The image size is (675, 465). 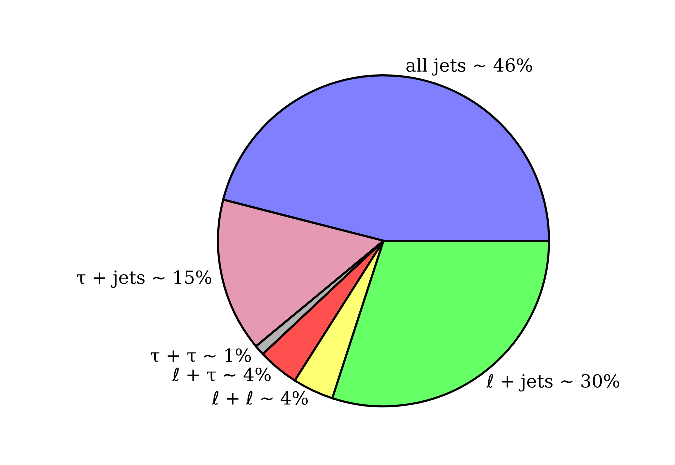 I want to click on slice-label: ℓ + τ ∼ 4%, so click(x=221, y=375).